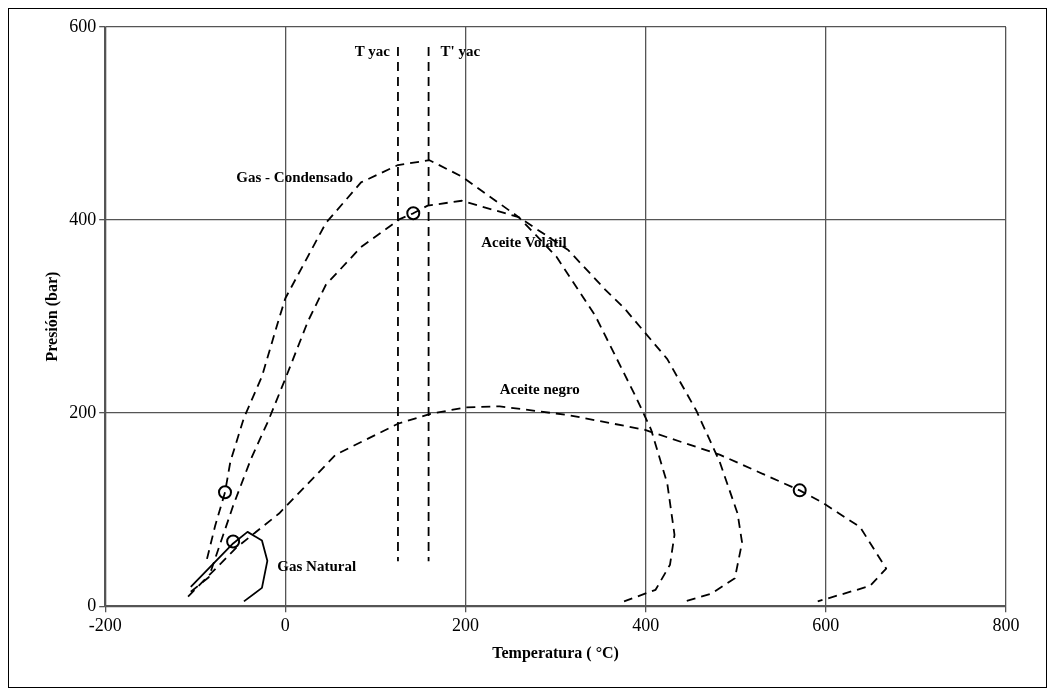  What do you see at coordinates (646, 624) in the screenshot?
I see `x-tick-label: 400` at bounding box center [646, 624].